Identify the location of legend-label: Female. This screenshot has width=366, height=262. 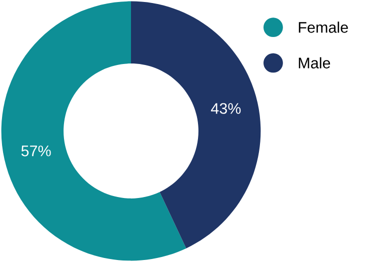
(323, 27).